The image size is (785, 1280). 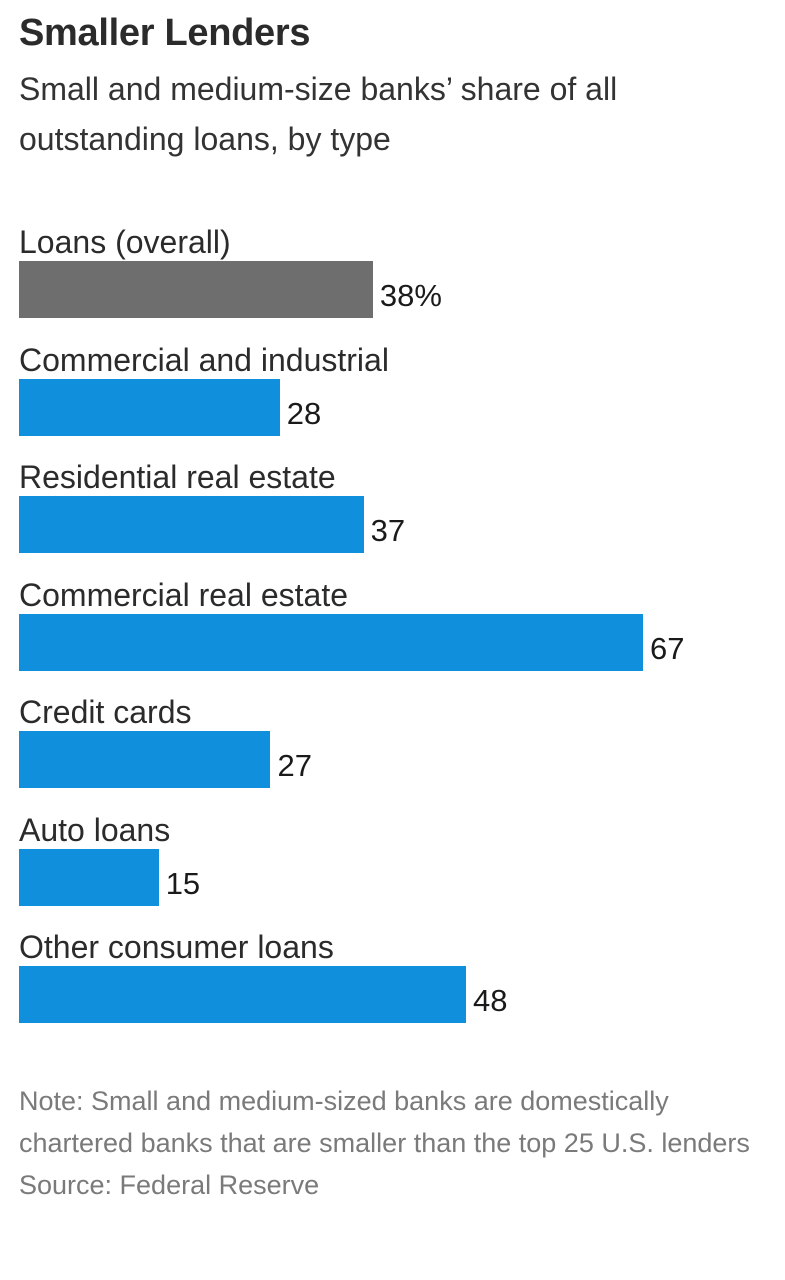 I want to click on category-label: Auto loans, so click(x=95, y=829).